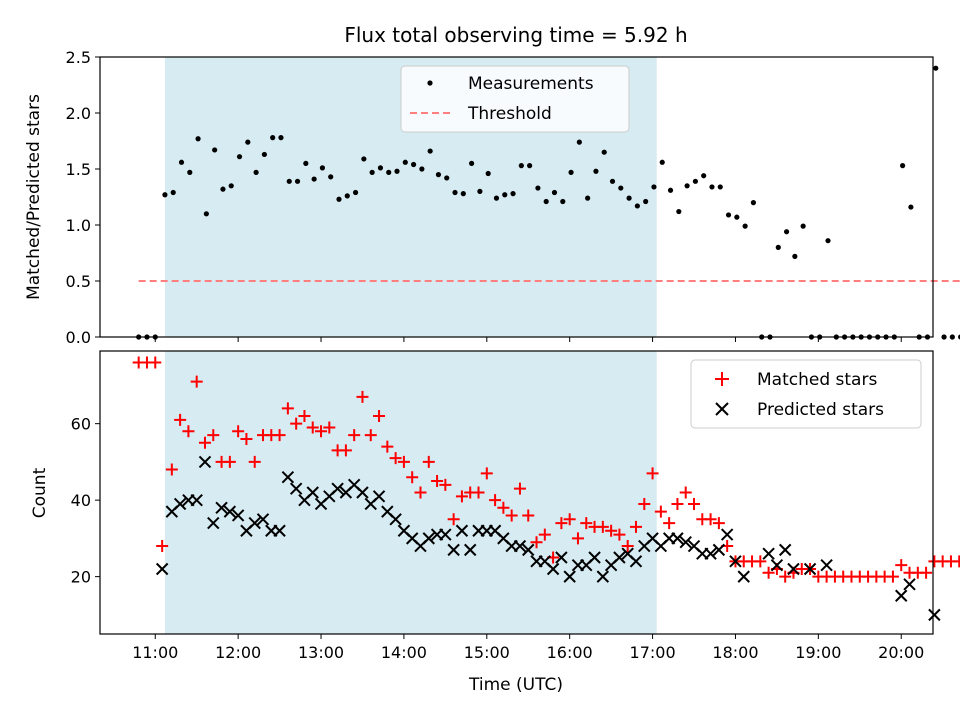  I want to click on legend-matched-marker, so click(722, 379).